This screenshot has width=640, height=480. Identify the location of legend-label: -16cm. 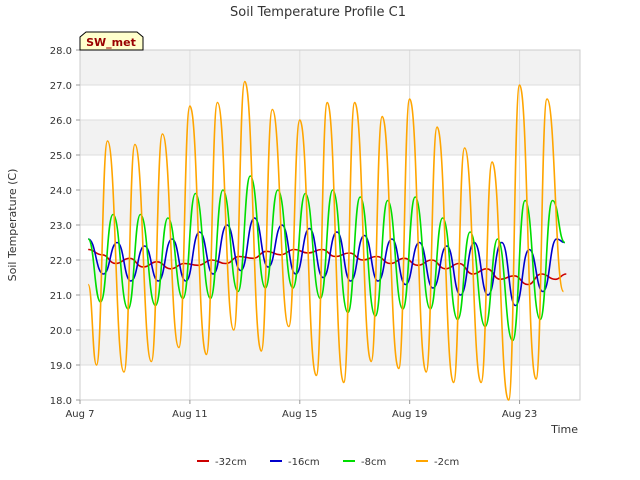
(304, 462).